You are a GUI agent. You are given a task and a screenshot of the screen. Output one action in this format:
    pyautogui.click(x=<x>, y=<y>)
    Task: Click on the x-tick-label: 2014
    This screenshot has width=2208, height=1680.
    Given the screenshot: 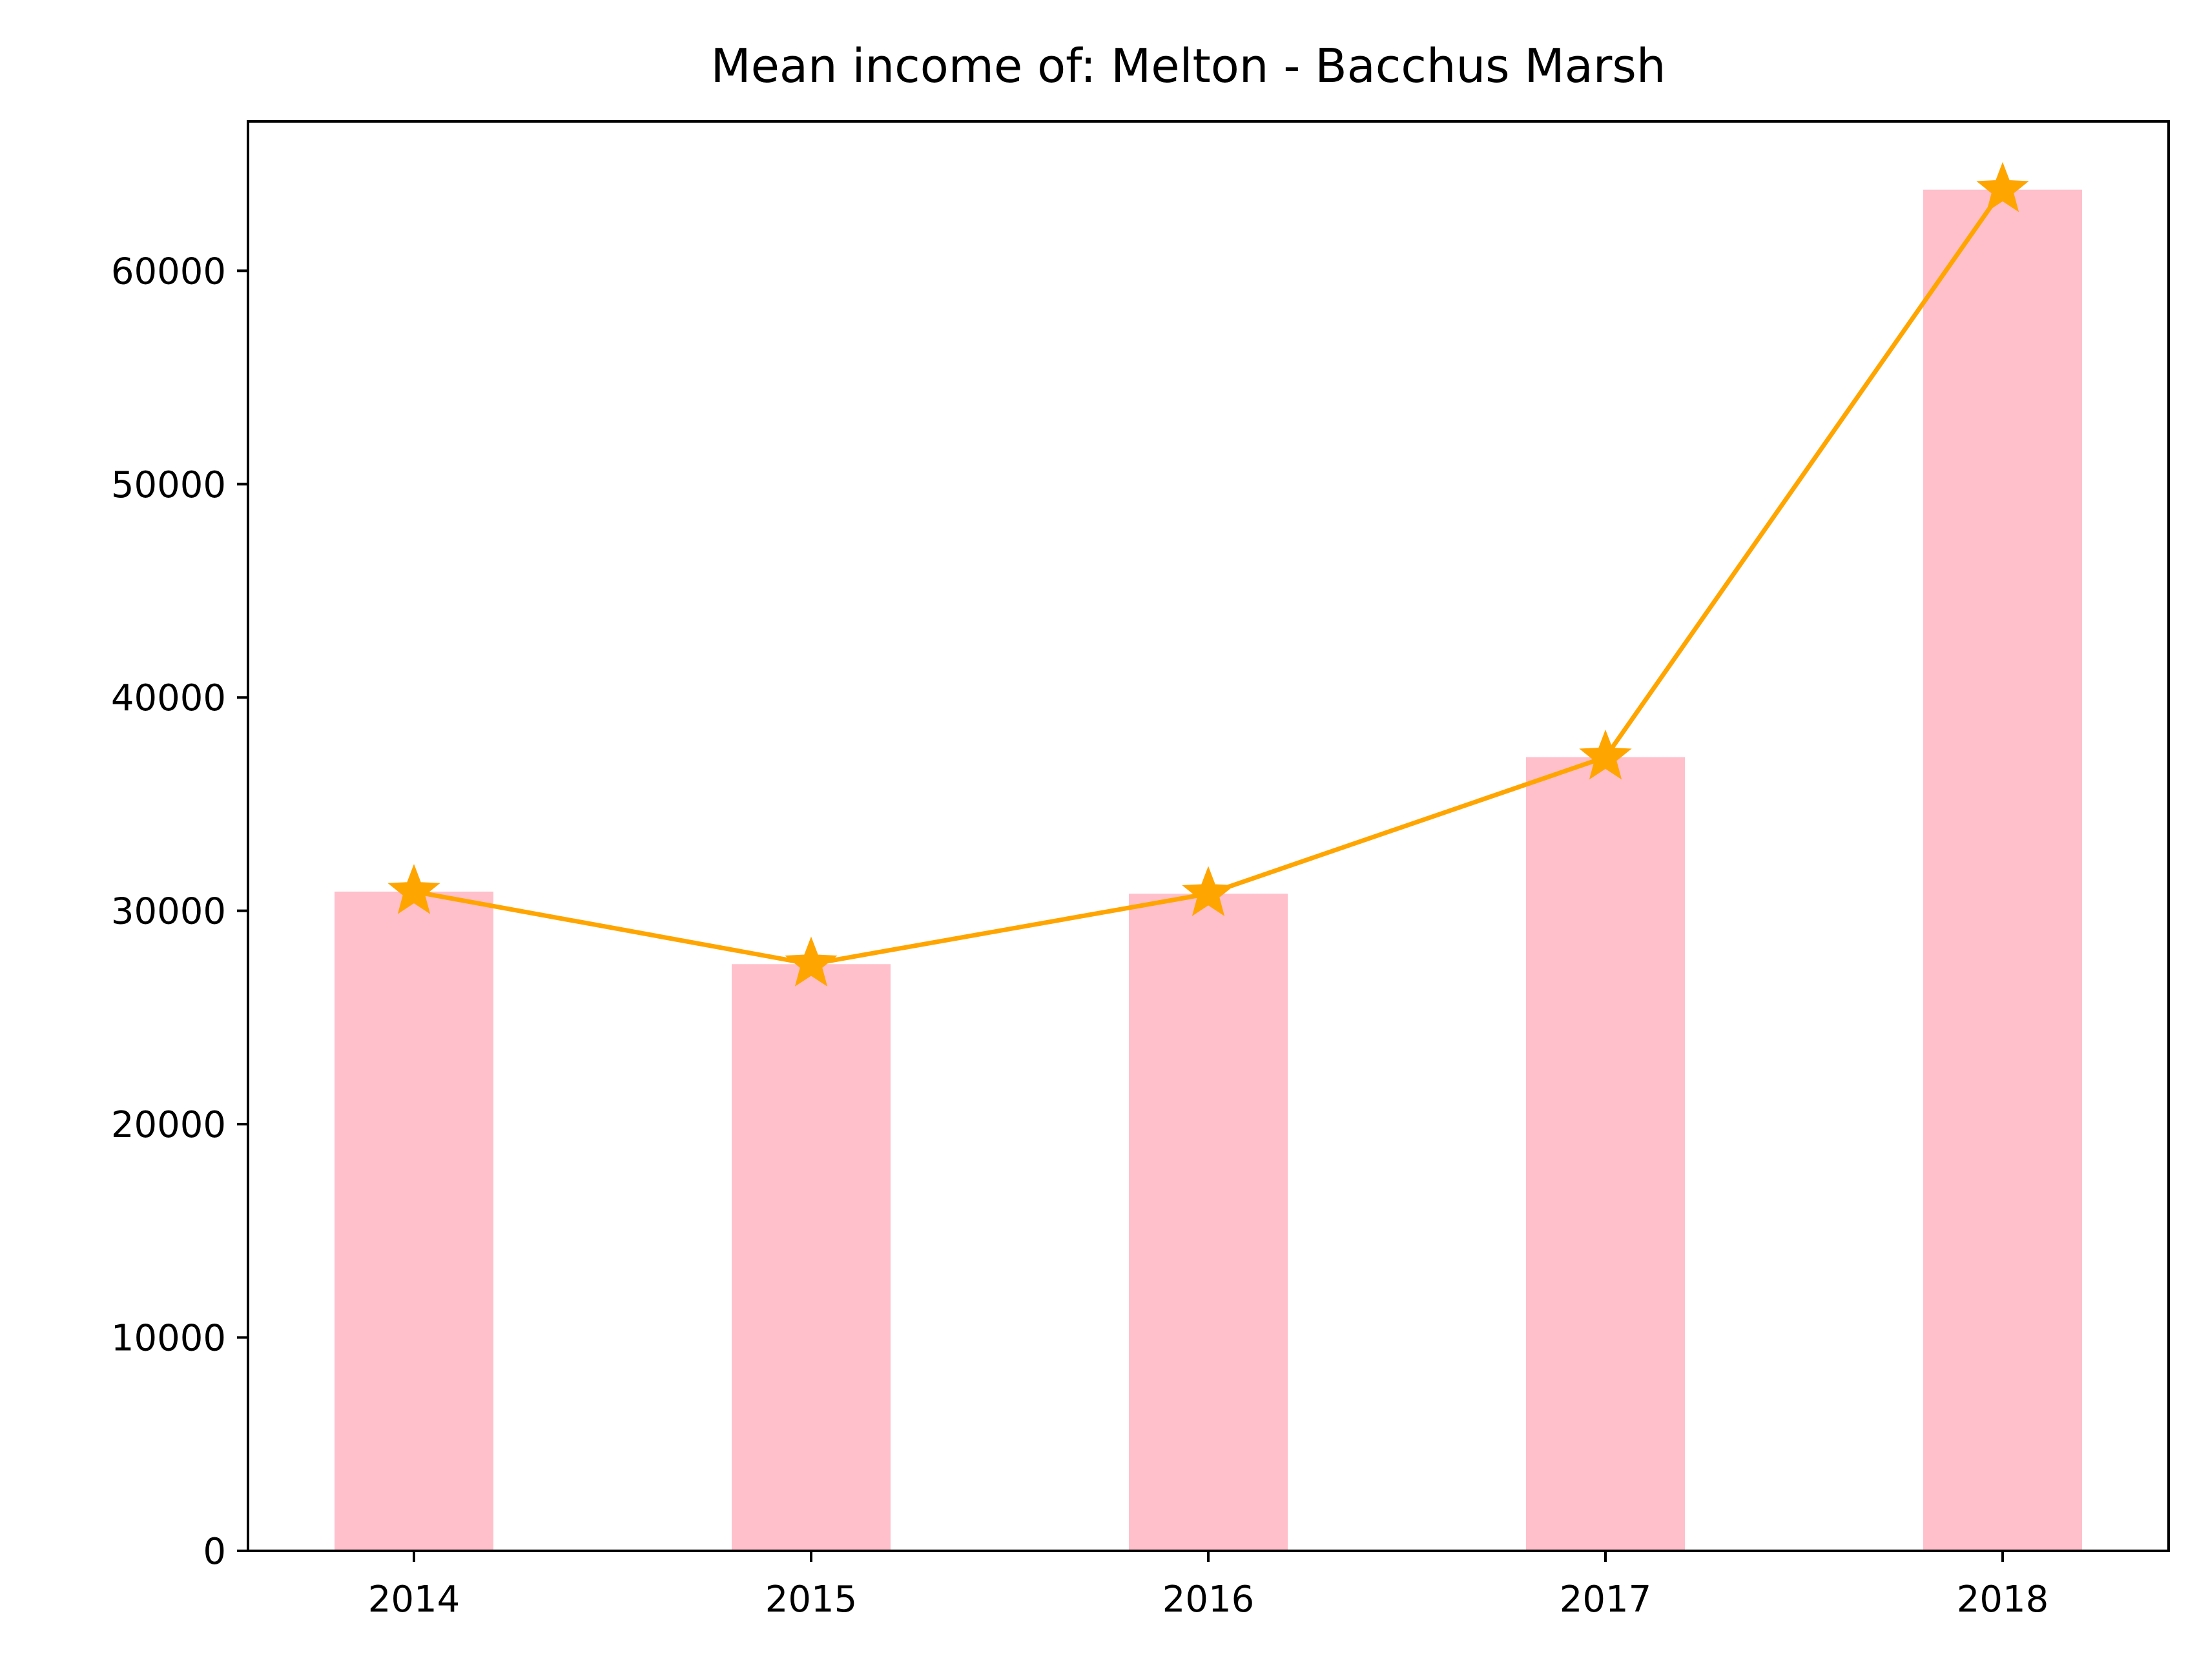 What is the action you would take?
    pyautogui.click(x=414, y=1600)
    